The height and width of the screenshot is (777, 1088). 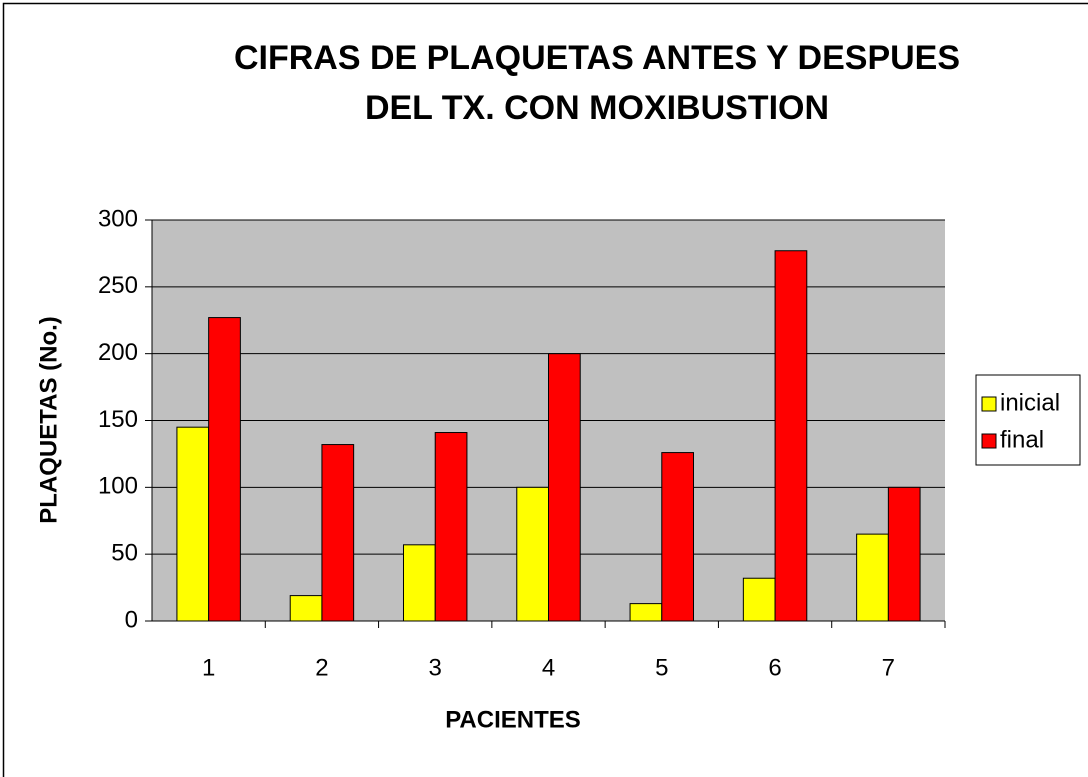 I want to click on x-tick-label: 3, so click(x=435, y=667).